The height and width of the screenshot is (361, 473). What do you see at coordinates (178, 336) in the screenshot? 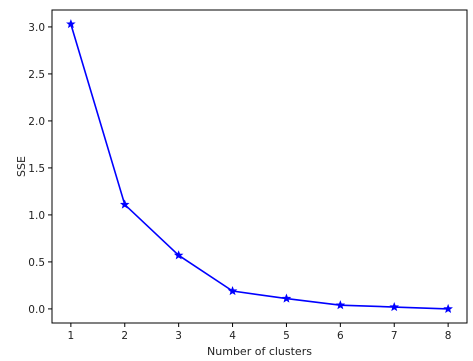
I see `x-tick-label: 3` at bounding box center [178, 336].